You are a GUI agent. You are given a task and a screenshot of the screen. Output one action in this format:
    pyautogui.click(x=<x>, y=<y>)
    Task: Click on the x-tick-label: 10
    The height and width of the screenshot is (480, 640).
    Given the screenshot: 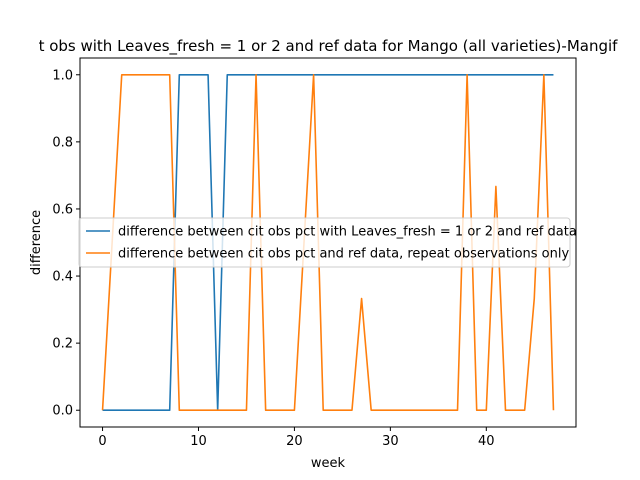 What is the action you would take?
    pyautogui.click(x=198, y=441)
    